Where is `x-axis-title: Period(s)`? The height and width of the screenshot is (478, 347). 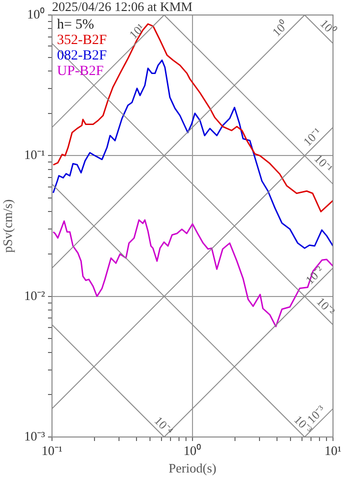
x-axis-title: Period(s) is located at coordinates (192, 468).